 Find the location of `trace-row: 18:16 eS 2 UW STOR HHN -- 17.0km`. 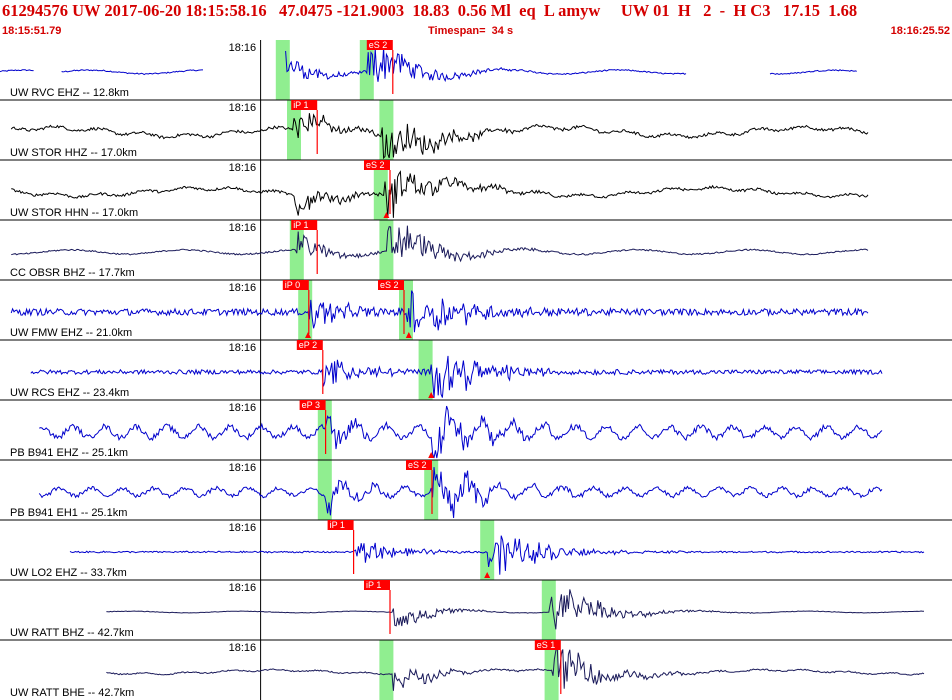

trace-row: 18:16 eS 2 UW STOR HHN -- 17.0km is located at coordinates (476, 189).